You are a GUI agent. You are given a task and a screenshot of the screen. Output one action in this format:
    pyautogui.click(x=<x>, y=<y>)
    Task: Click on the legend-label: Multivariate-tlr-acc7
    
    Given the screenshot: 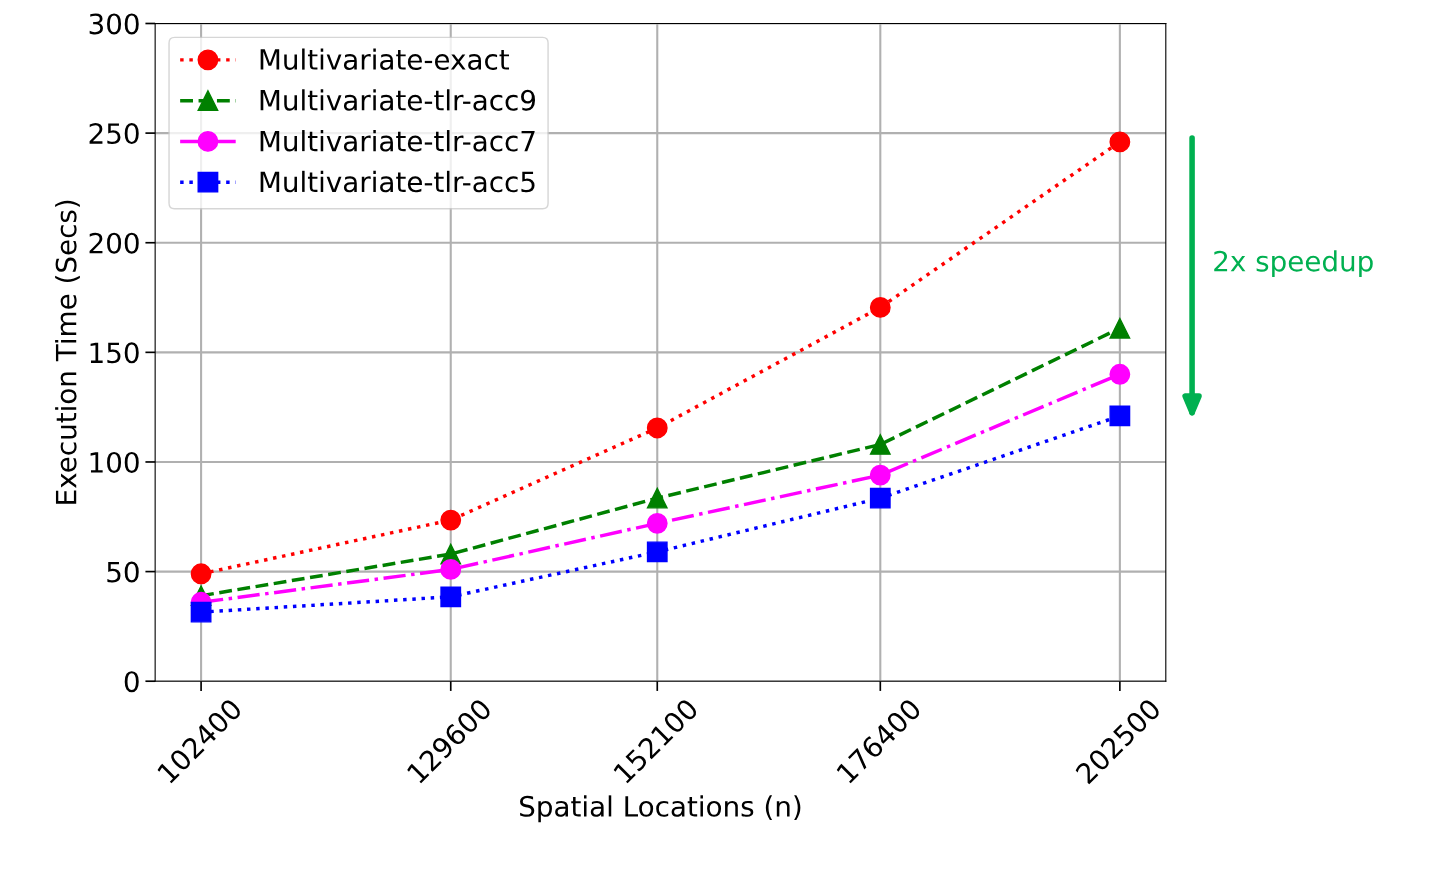 What is the action you would take?
    pyautogui.click(x=397, y=141)
    